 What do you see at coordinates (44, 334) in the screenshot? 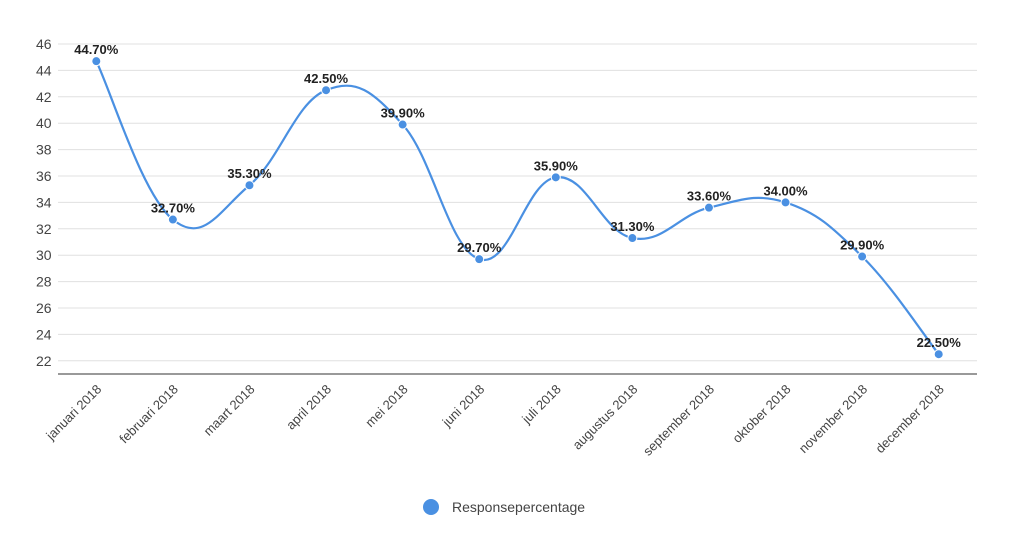
I see `y-tick-label: 24` at bounding box center [44, 334].